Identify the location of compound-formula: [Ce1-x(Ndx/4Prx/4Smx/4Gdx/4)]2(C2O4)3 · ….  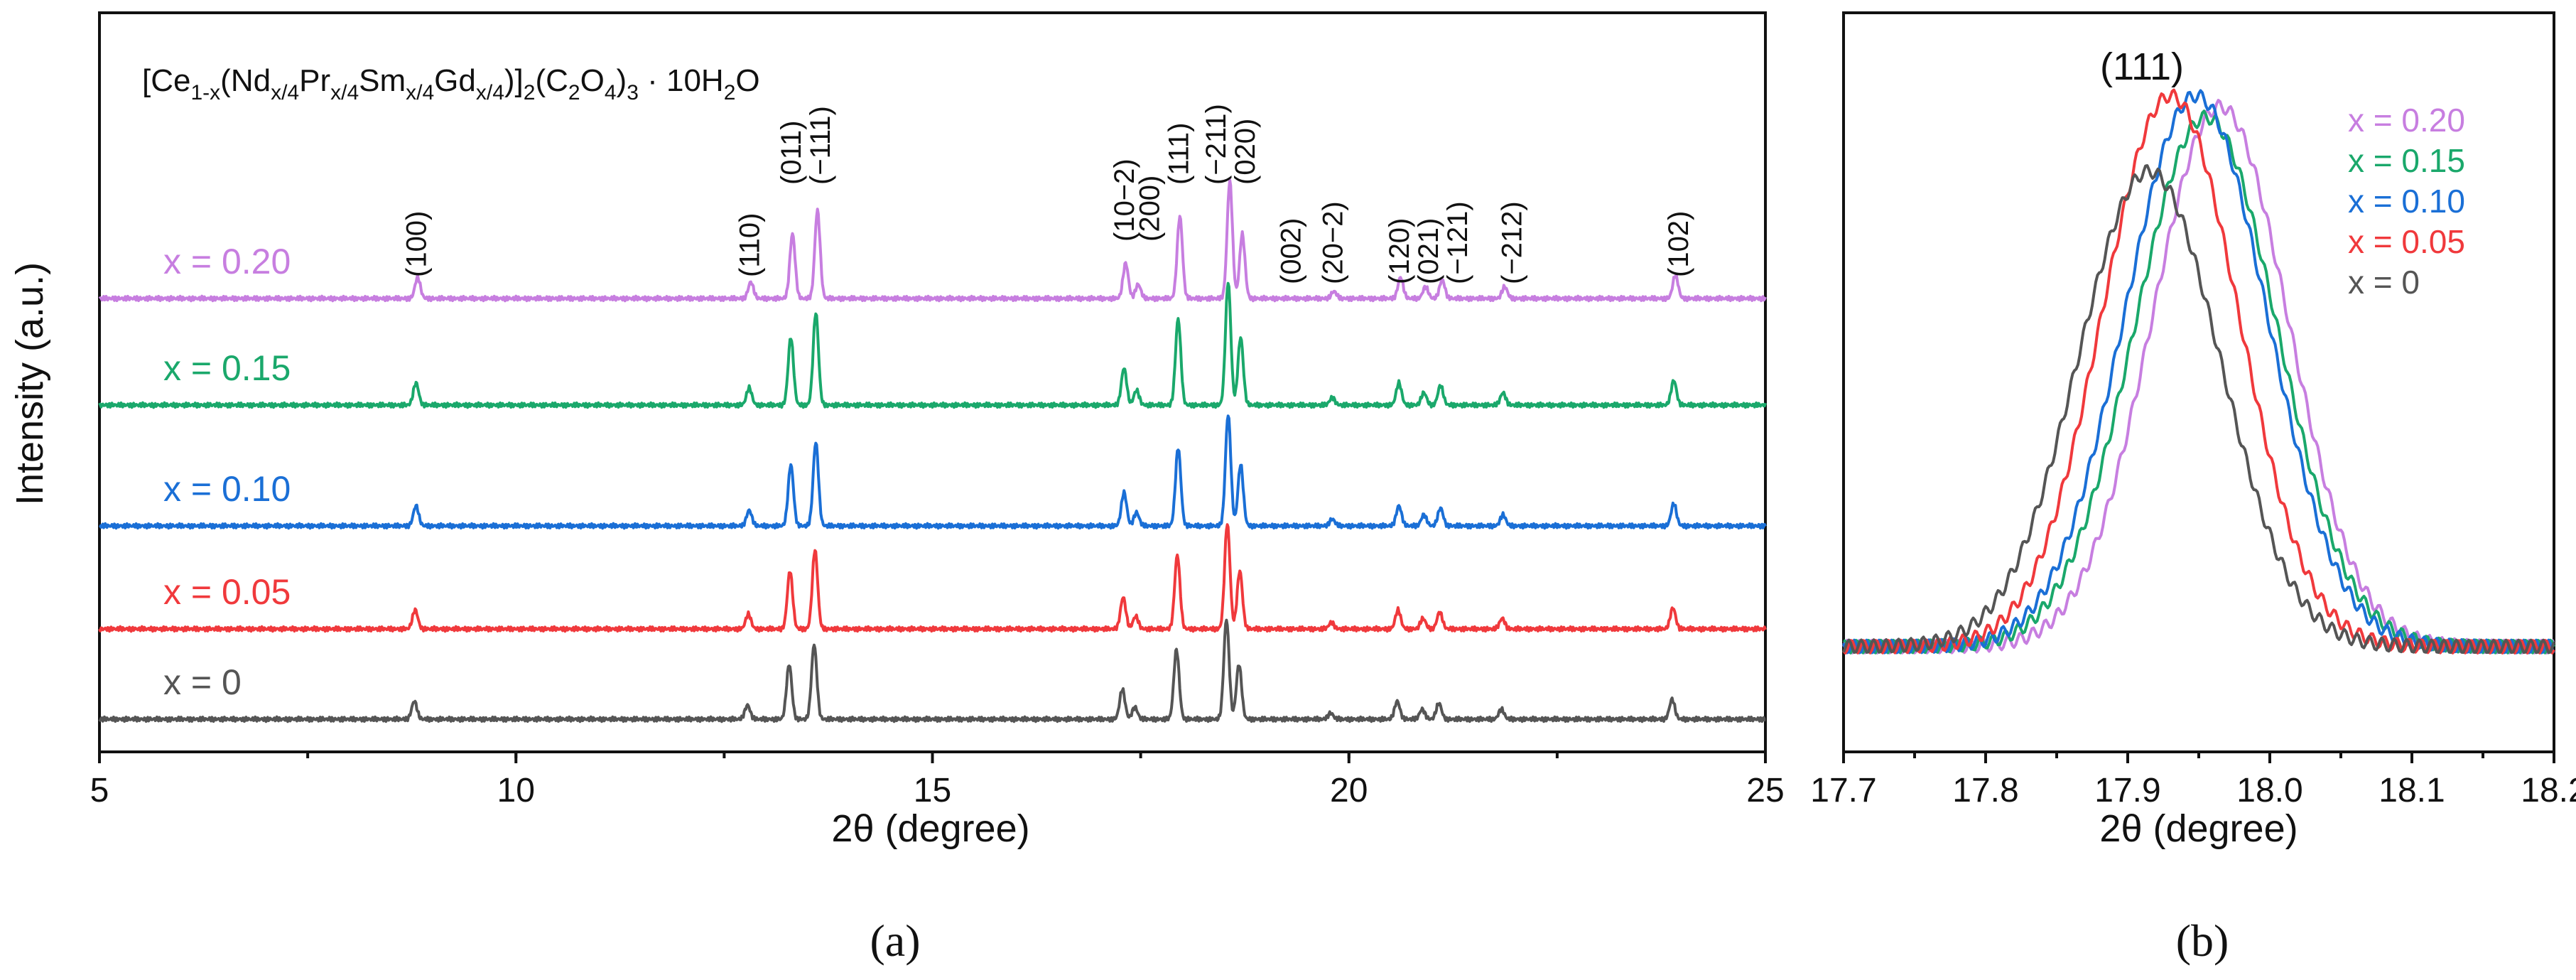
(451, 84).